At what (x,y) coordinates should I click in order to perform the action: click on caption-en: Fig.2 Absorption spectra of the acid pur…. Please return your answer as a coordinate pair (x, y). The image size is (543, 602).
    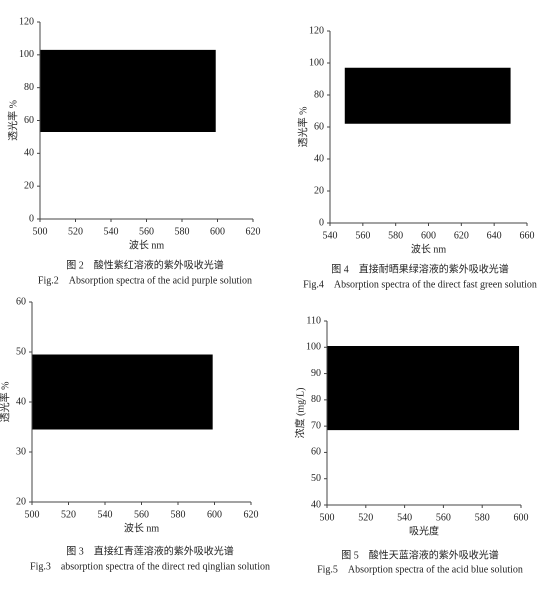
    Looking at the image, I should click on (145, 280).